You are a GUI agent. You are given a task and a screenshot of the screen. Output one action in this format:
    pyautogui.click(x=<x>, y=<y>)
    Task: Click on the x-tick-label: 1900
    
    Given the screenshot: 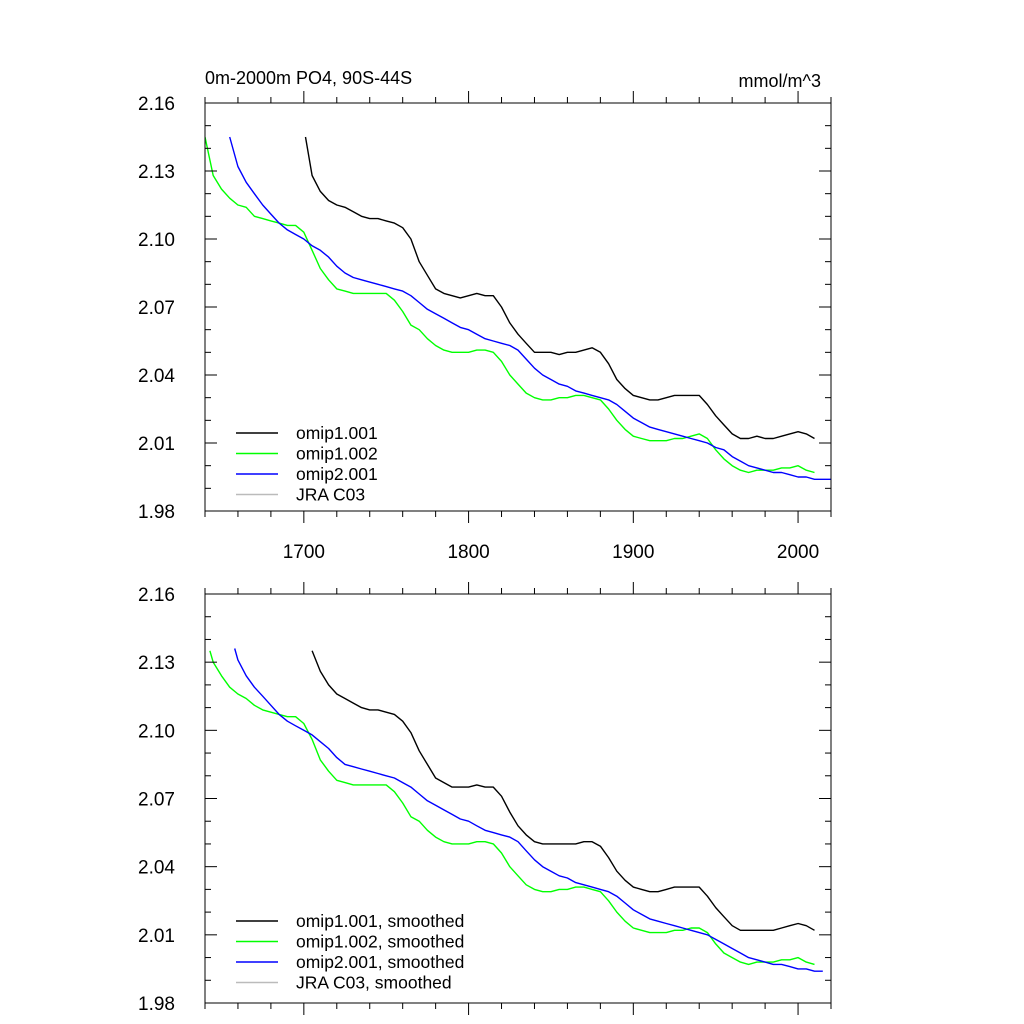 What is the action you would take?
    pyautogui.click(x=633, y=552)
    